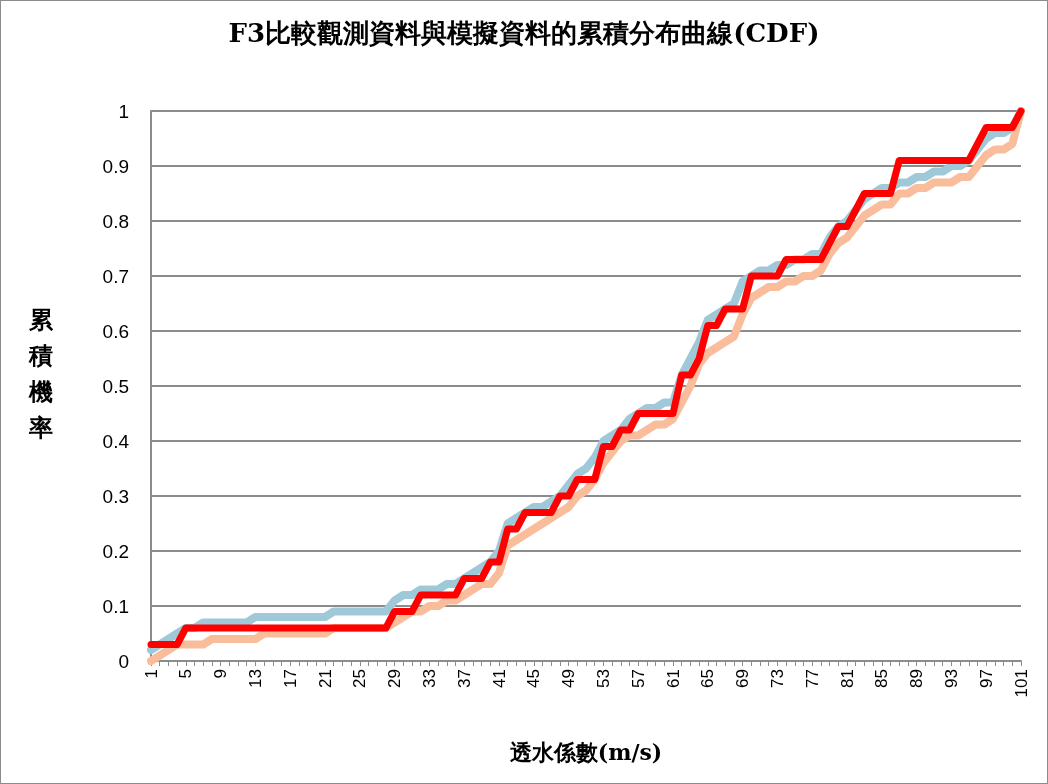 Image resolution: width=1048 pixels, height=784 pixels. I want to click on chart-title: F3比較觀測資料與模擬資料的累積分布曲線(CDF), so click(524, 33).